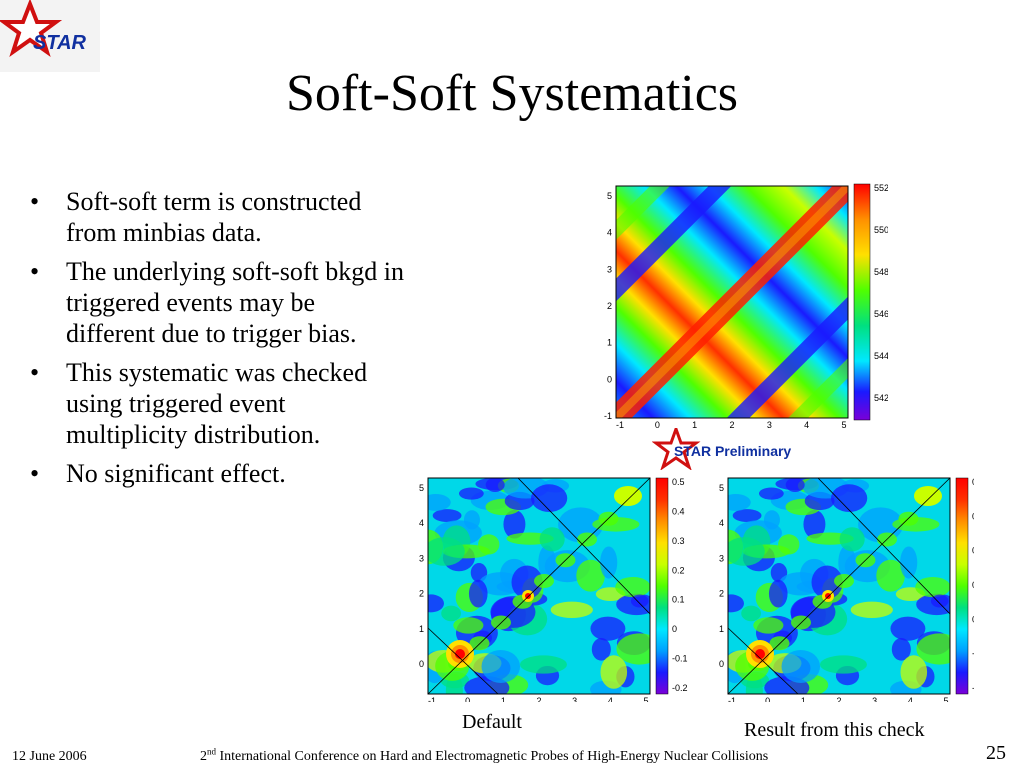 The height and width of the screenshot is (768, 1024). What do you see at coordinates (176, 473) in the screenshot?
I see `bullet-text: No significant effect.` at bounding box center [176, 473].